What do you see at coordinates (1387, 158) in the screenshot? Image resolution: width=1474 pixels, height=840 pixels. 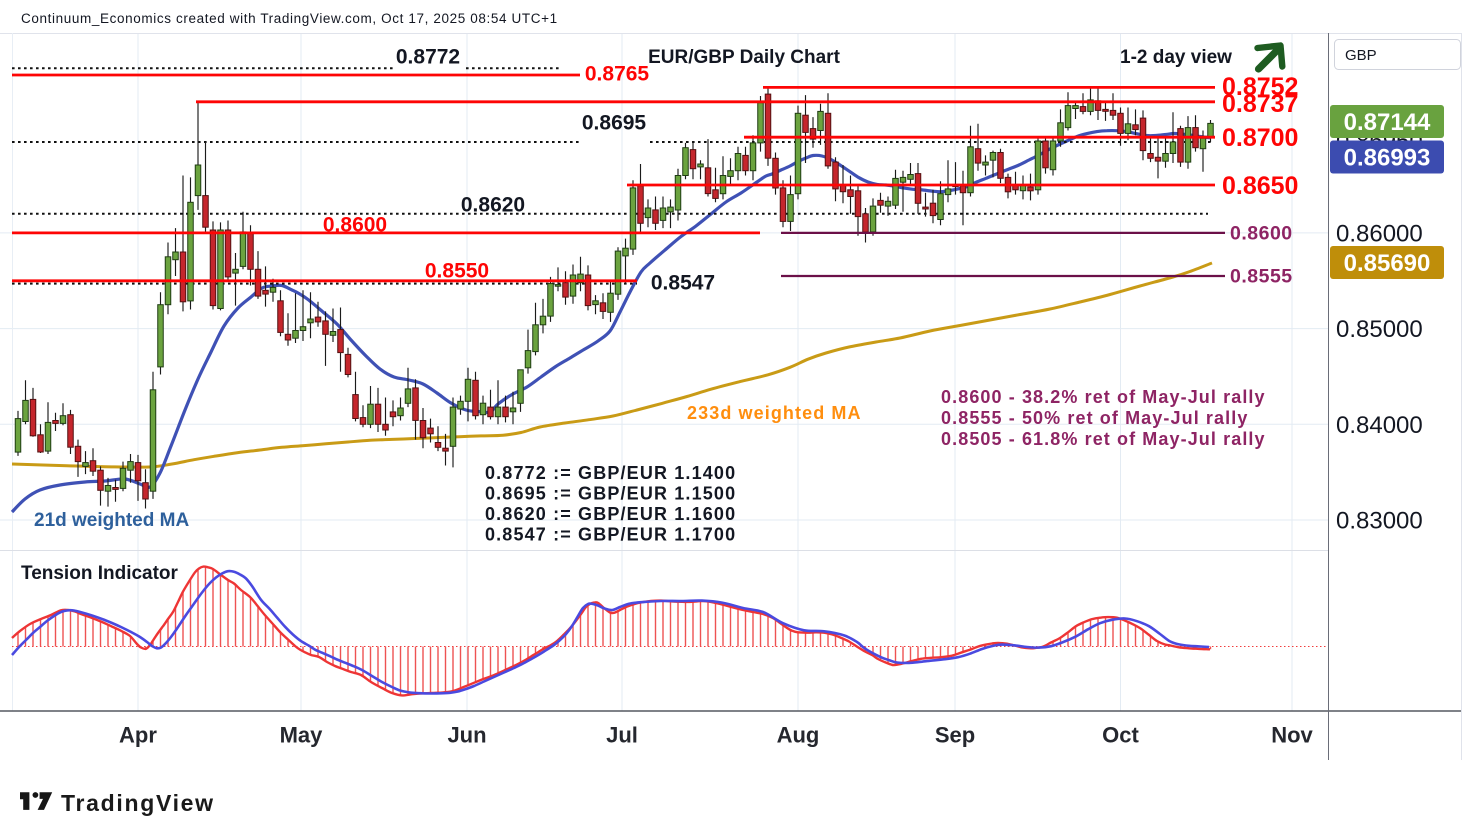 I see `svg-text: 0.86993` at bounding box center [1387, 158].